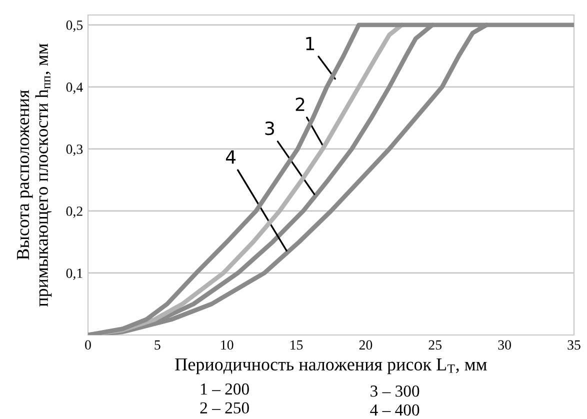  Describe the element at coordinates (157, 345) in the screenshot. I see `x-tick-label: 5` at that location.